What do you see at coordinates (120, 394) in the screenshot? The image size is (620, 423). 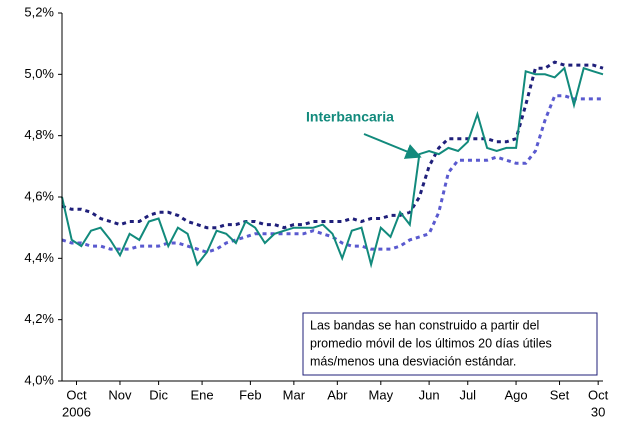 I see `x-tick-label: Nov` at bounding box center [120, 394].